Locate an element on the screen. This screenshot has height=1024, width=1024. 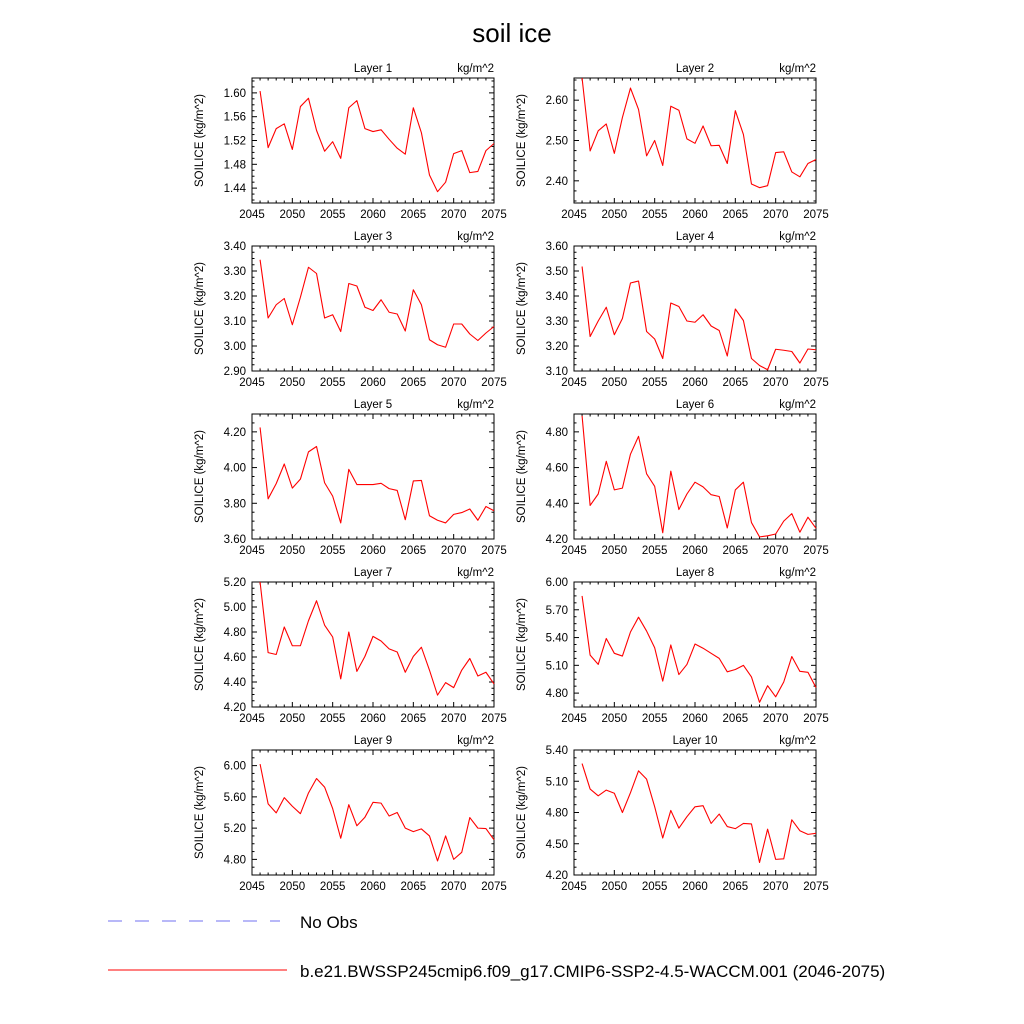
panel-title: Layer 7 is located at coordinates (373, 573).